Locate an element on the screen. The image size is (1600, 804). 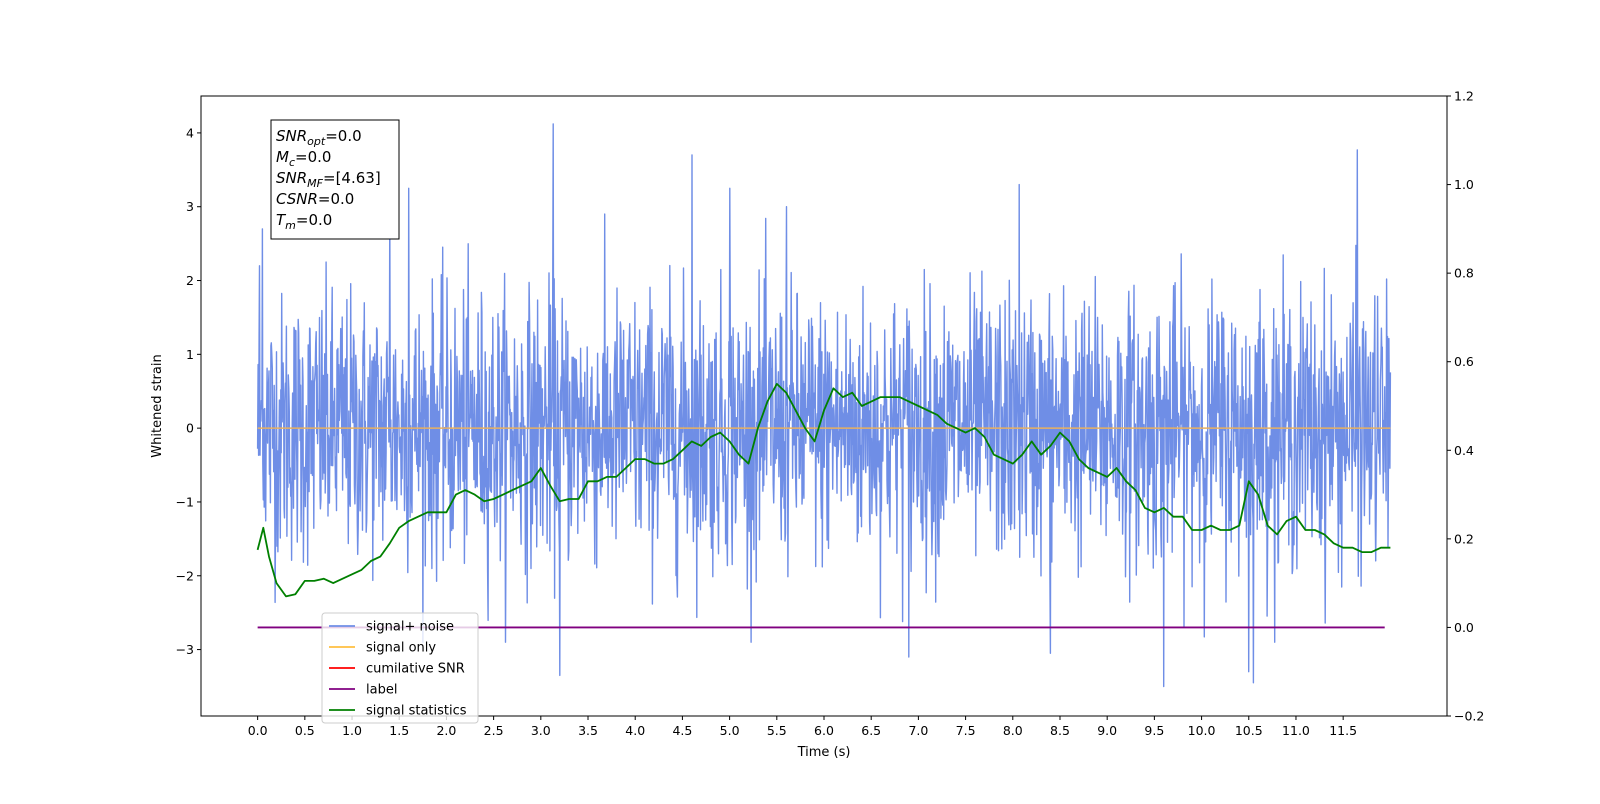
legend-frame is located at coordinates (400, 668).